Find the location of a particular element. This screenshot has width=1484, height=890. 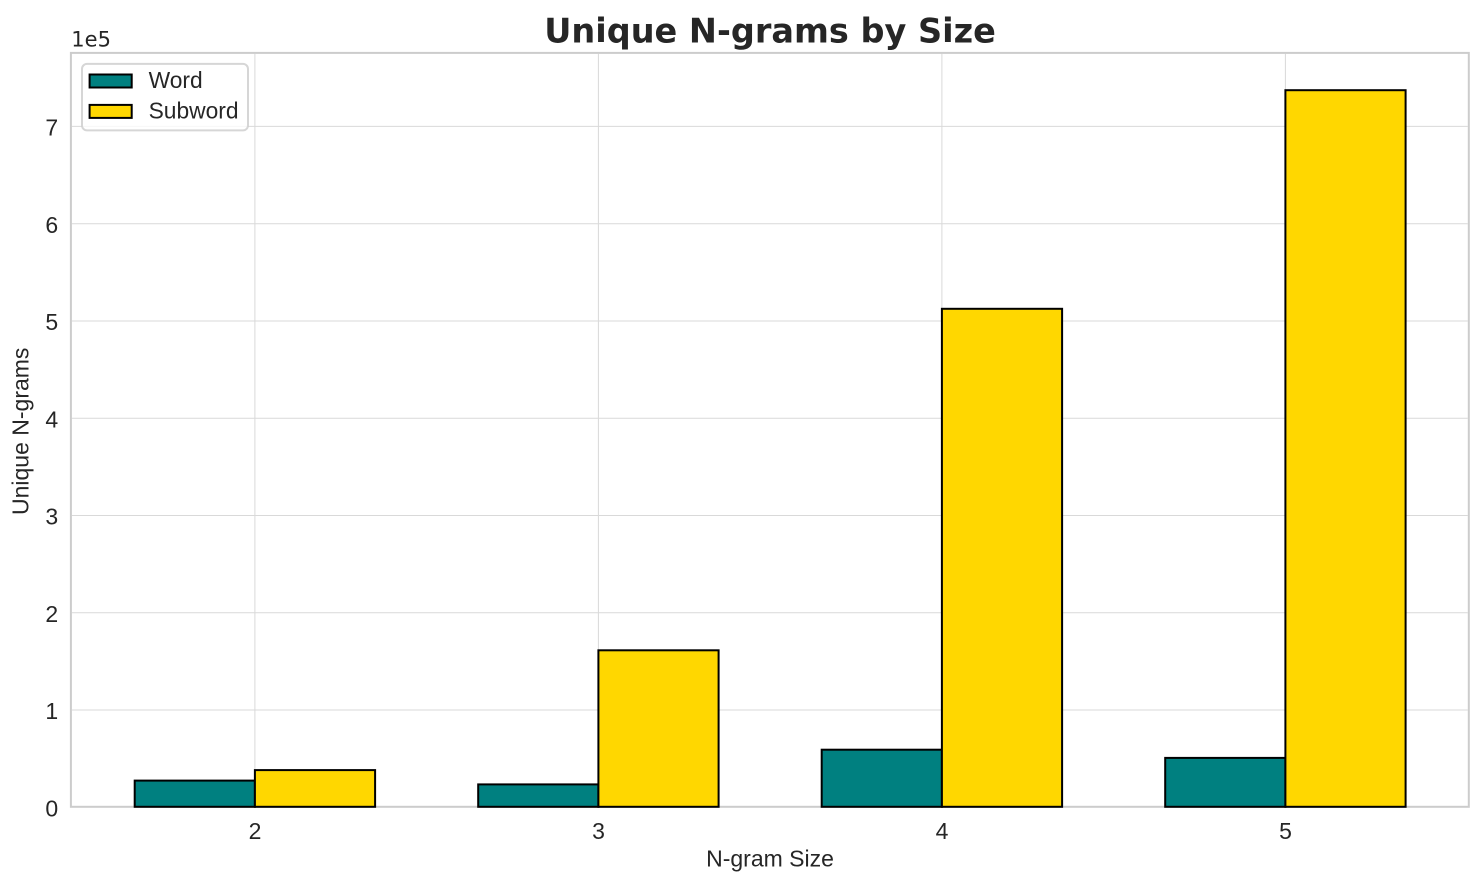

svg-text: 1 is located at coordinates (51, 711).